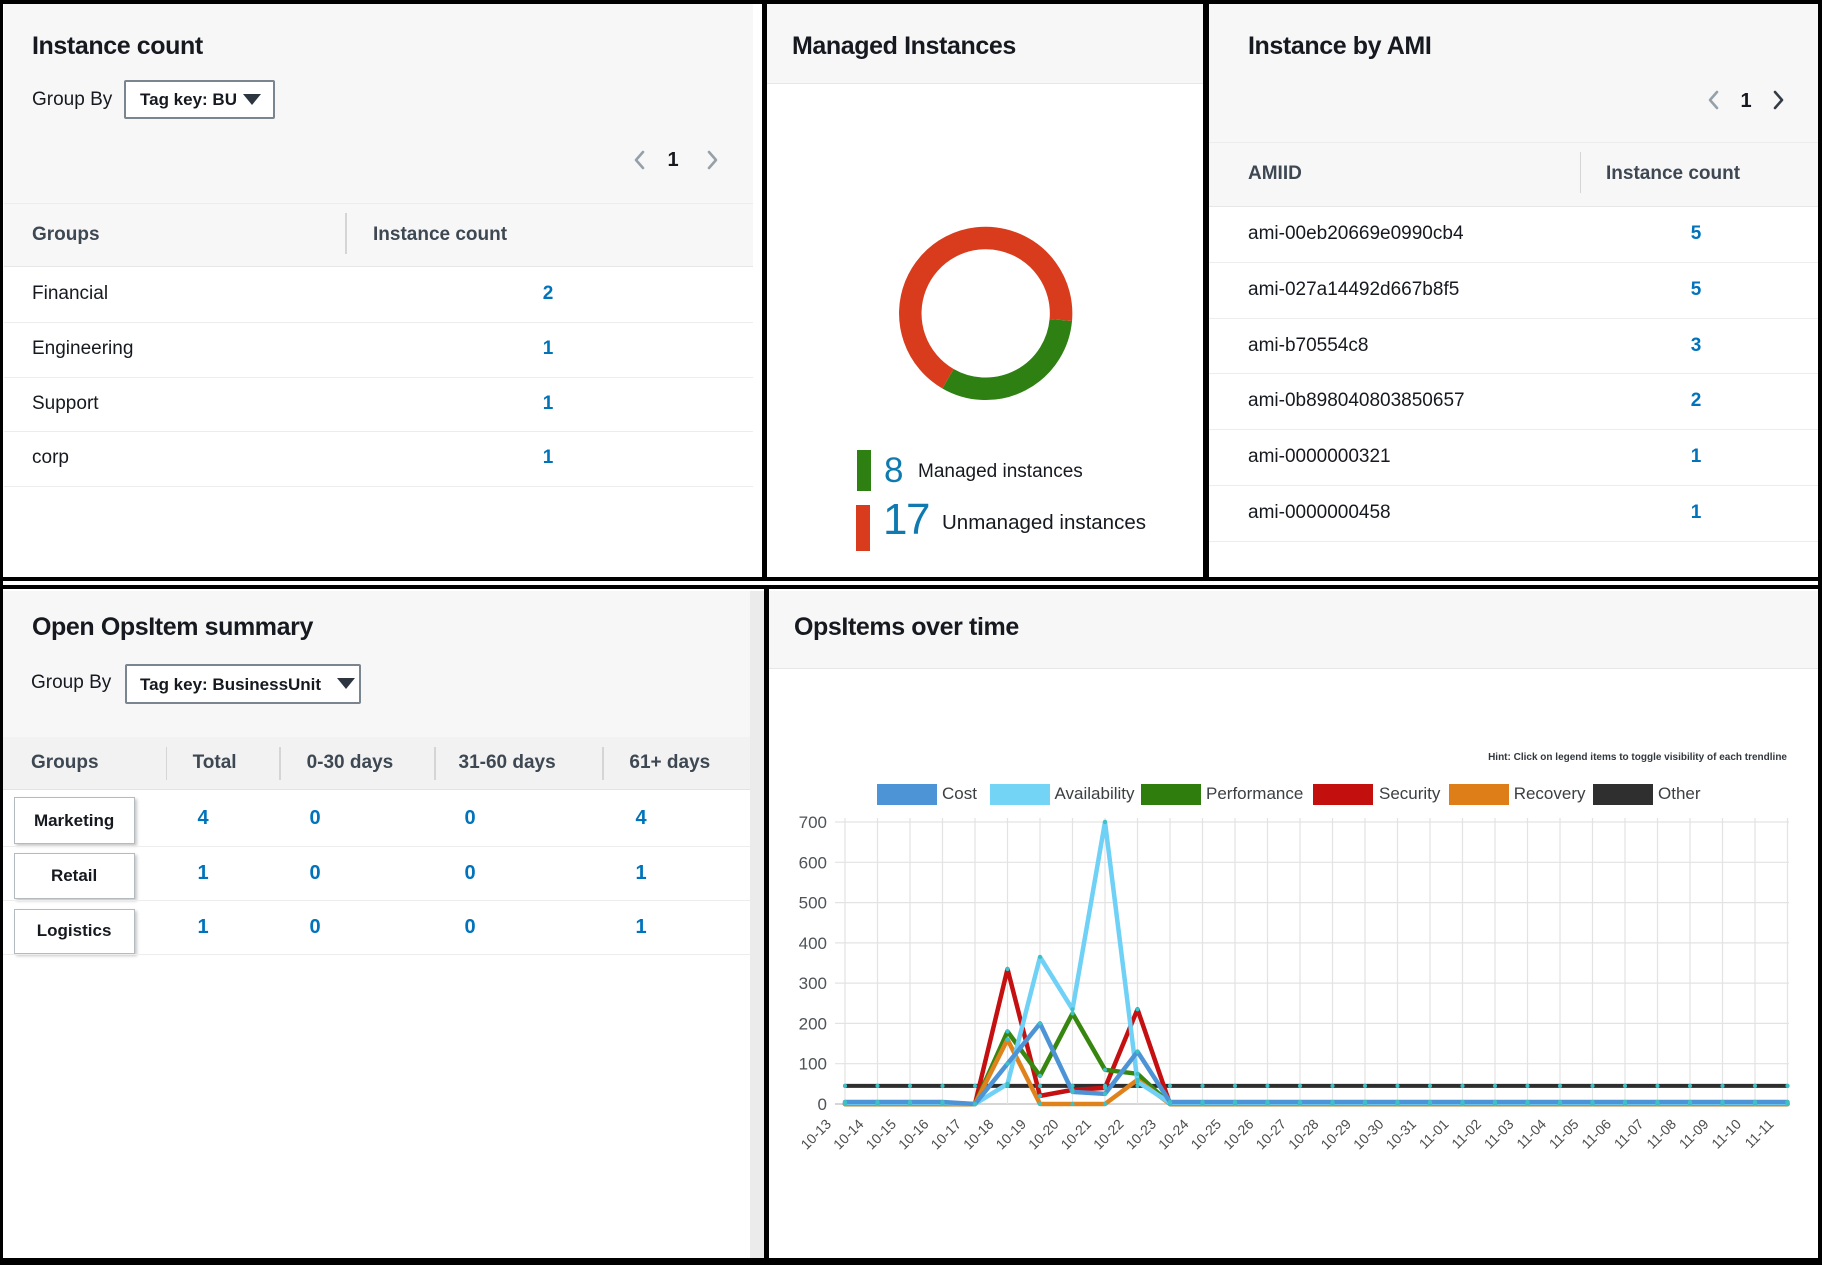 The image size is (1822, 1268). What do you see at coordinates (1335, 1134) in the screenshot?
I see `svg-text: 10-29` at bounding box center [1335, 1134].